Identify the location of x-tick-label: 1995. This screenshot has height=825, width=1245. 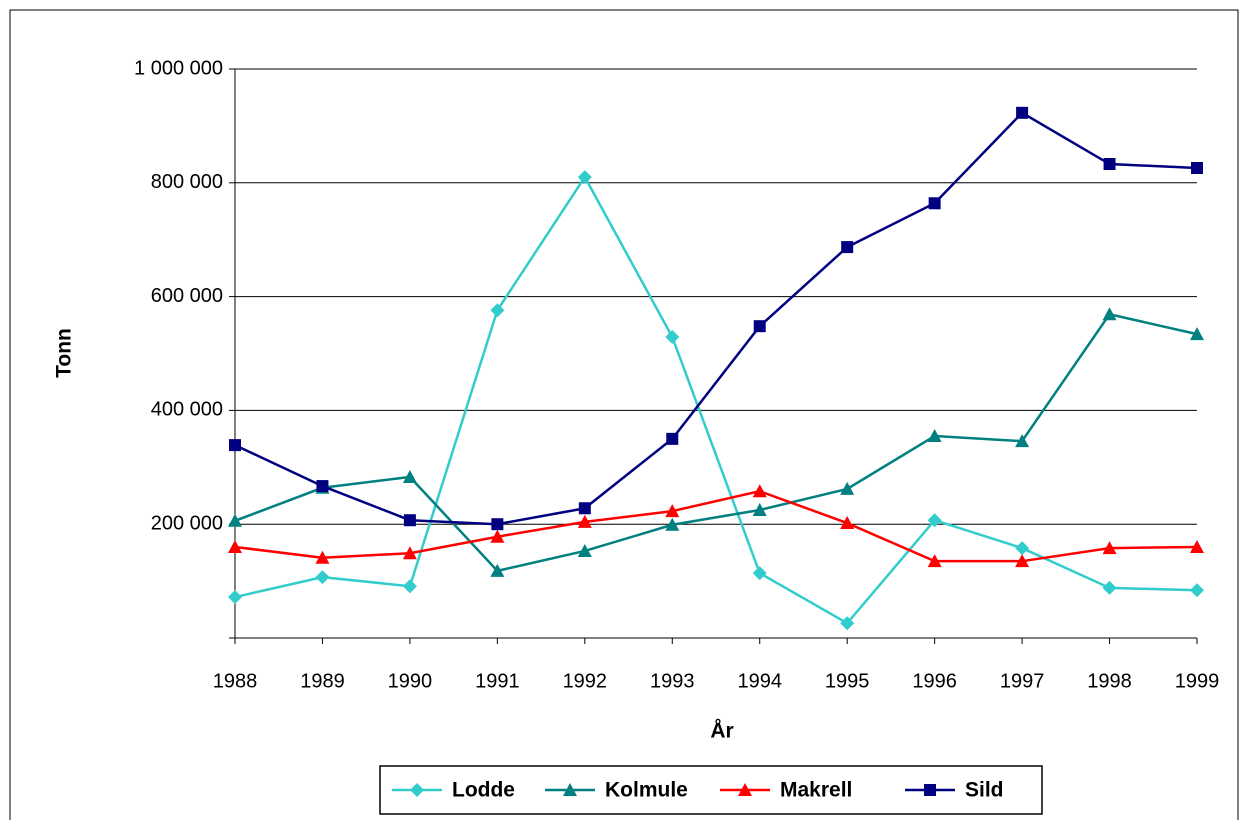
(847, 681).